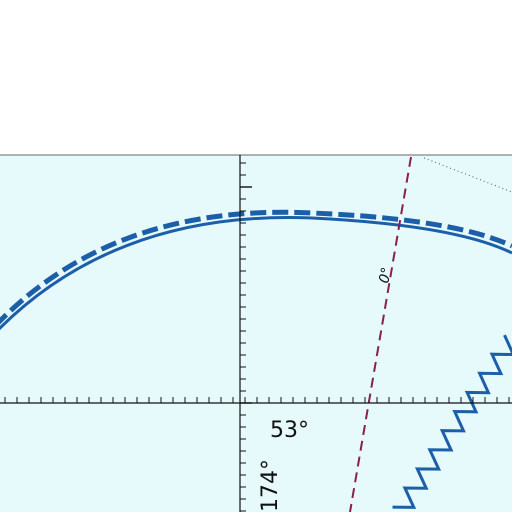 The width and height of the screenshot is (512, 512). Describe the element at coordinates (452, 421) in the screenshot. I see `zigzag-boundary-line` at that location.